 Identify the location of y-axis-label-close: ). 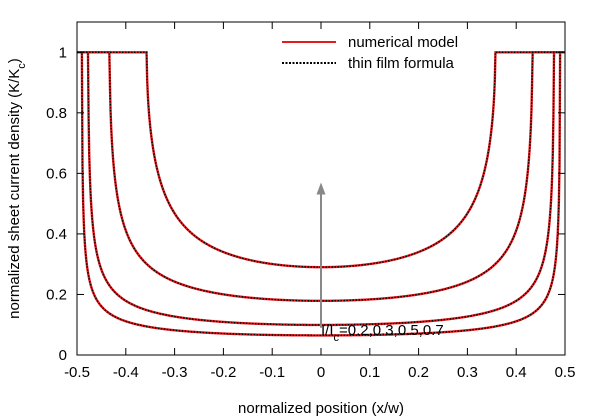
(14, 60).